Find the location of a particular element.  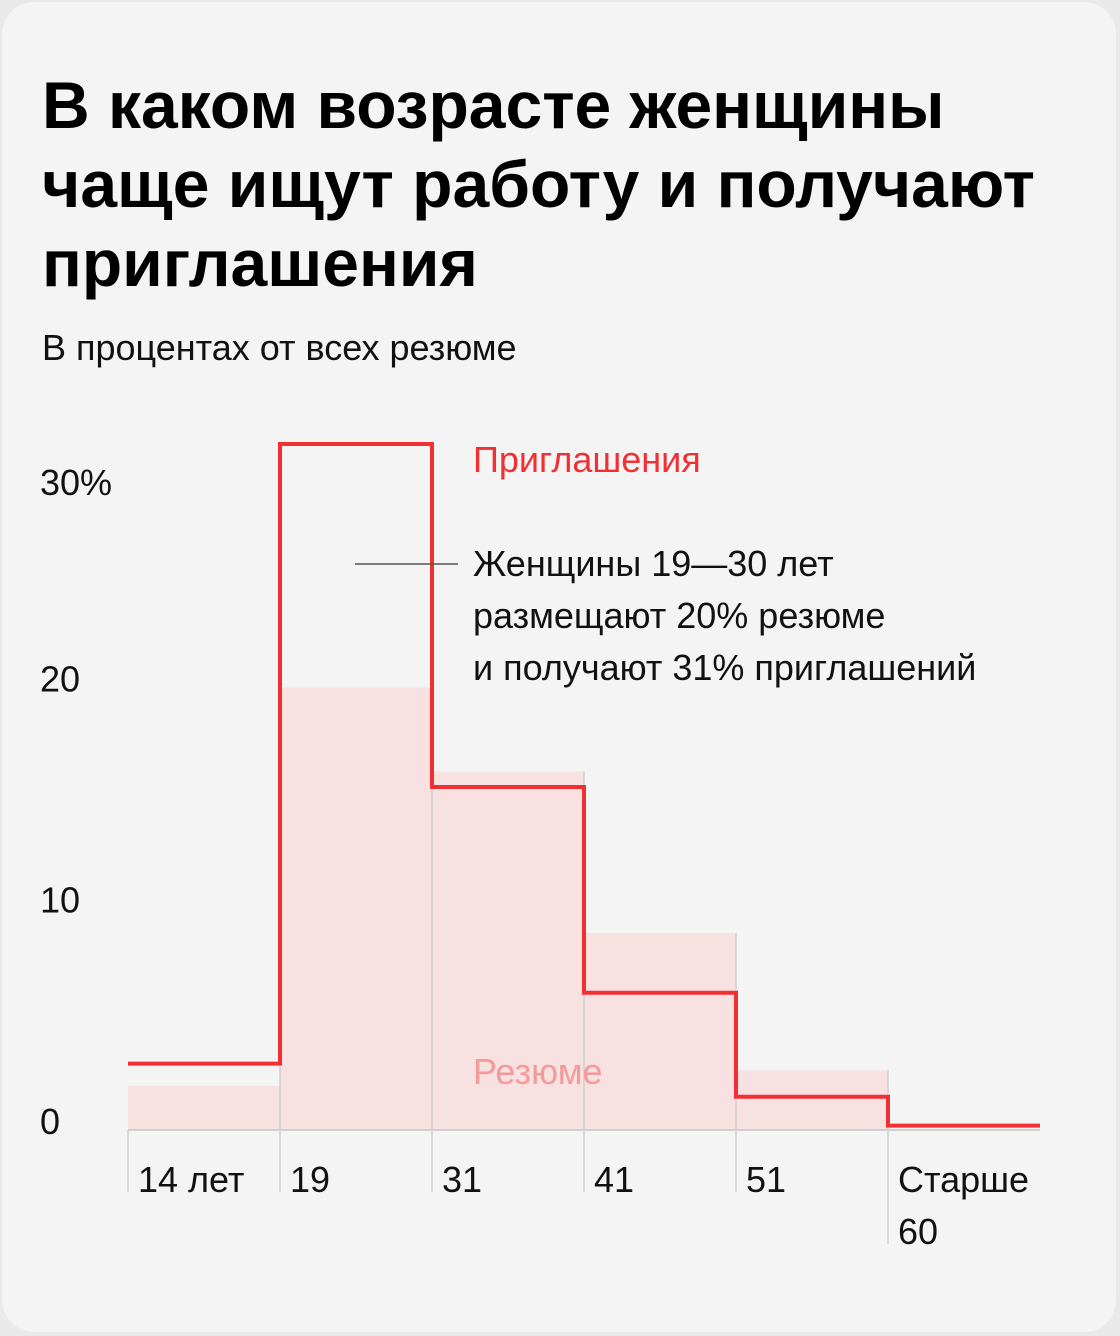

x-tick-label: 19 is located at coordinates (310, 1179).